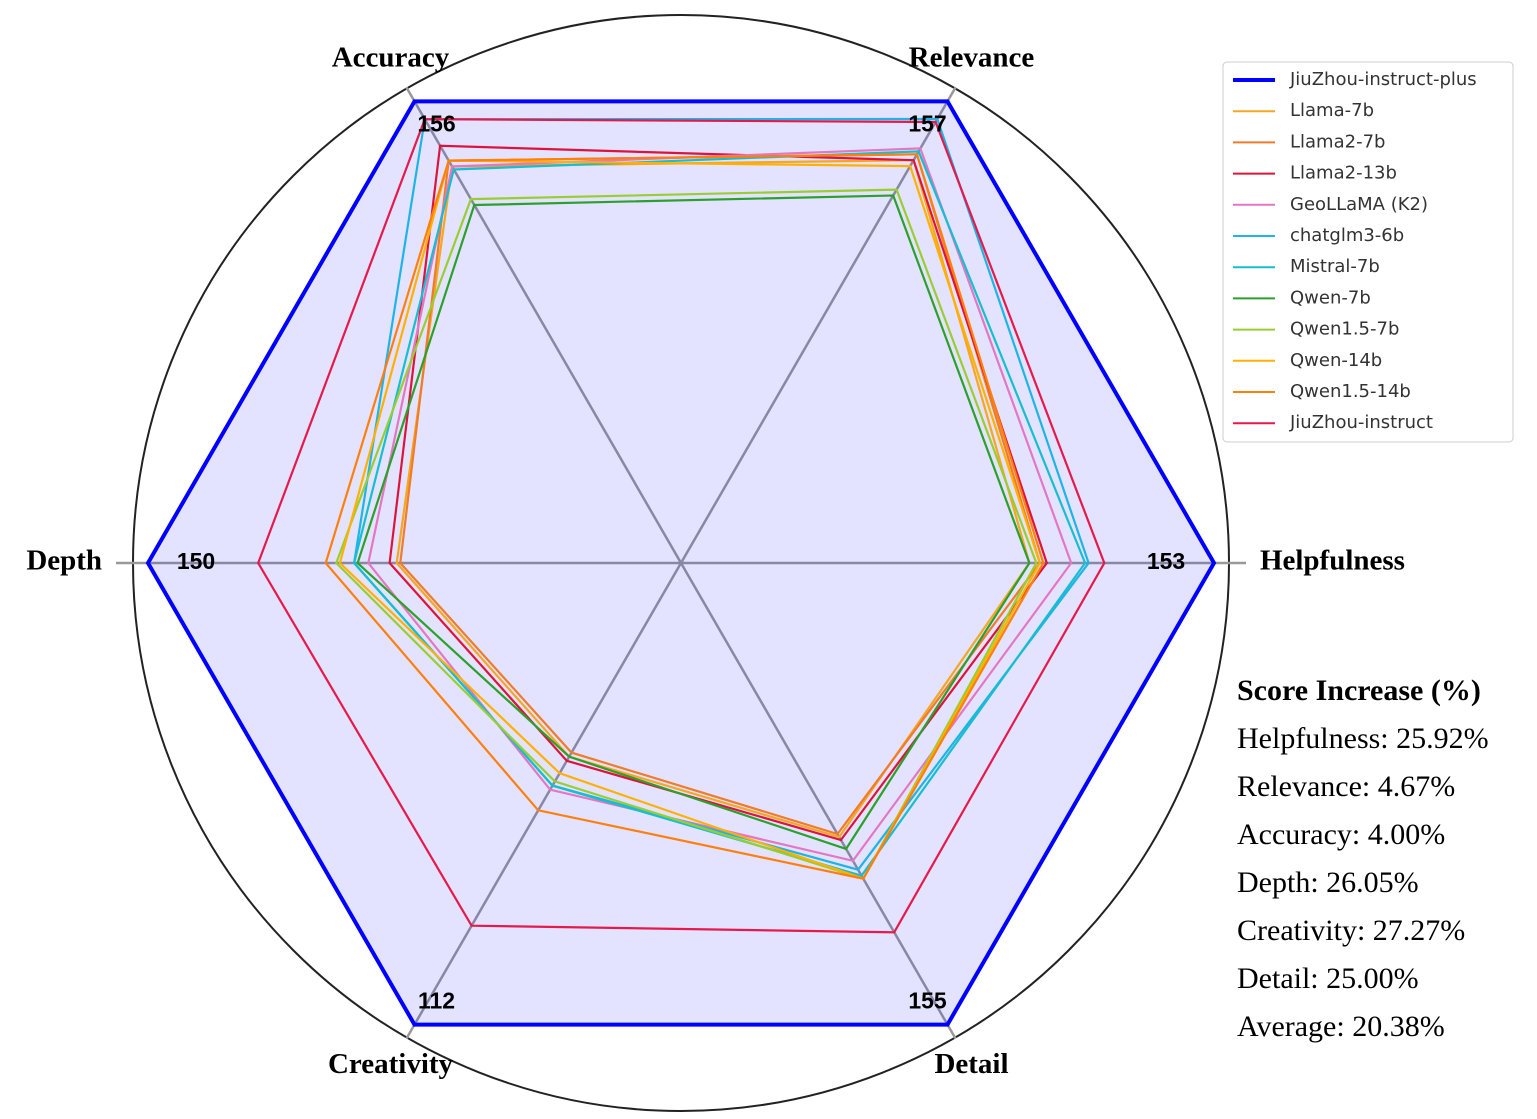 Image resolution: width=1537 pixels, height=1119 pixels. What do you see at coordinates (436, 123) in the screenshot?
I see `max-value-label: 156` at bounding box center [436, 123].